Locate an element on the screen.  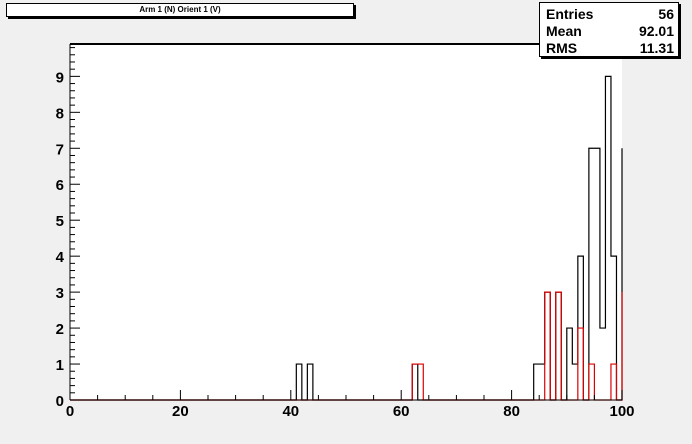
y-tick-label: 2 is located at coordinates (60, 329).